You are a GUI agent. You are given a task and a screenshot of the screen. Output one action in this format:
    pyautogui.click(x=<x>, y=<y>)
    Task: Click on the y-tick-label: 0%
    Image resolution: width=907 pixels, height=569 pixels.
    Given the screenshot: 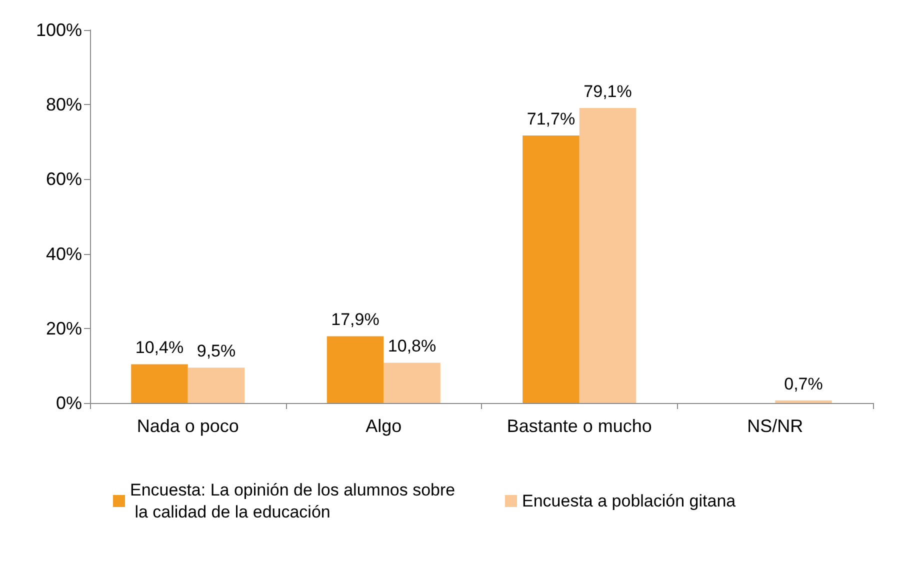 What is the action you would take?
    pyautogui.click(x=69, y=403)
    